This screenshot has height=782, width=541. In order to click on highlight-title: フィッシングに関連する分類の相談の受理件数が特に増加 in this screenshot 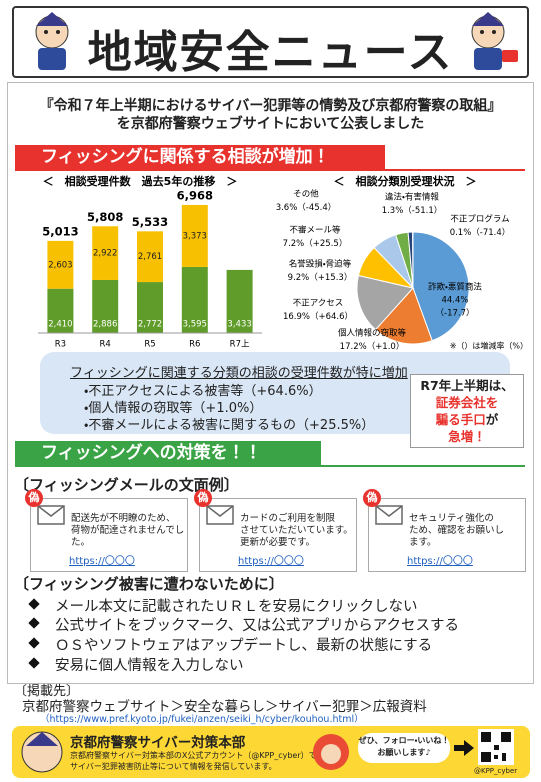, I will do `click(239, 373)`.